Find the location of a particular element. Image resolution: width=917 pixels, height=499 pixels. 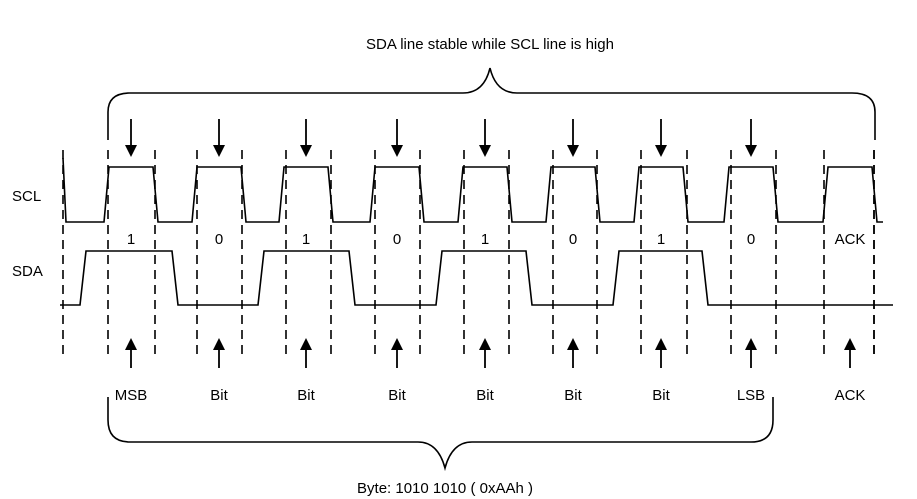

top-caption: SDA line stable while SCL line is high is located at coordinates (490, 44).